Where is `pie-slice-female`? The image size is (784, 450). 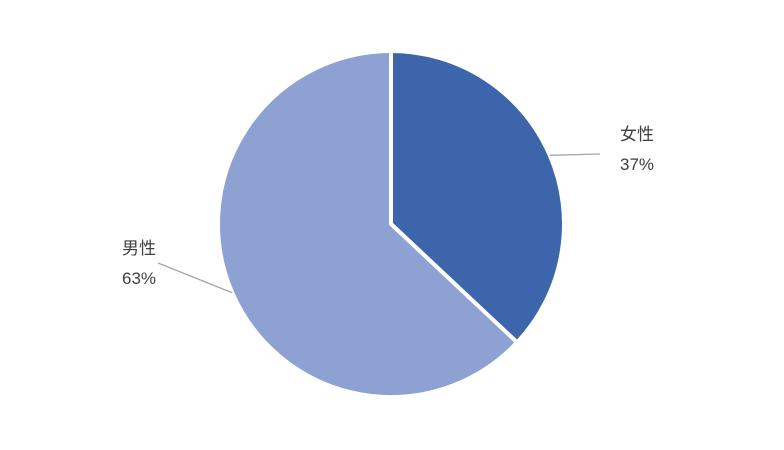 pie-slice-female is located at coordinates (478, 197).